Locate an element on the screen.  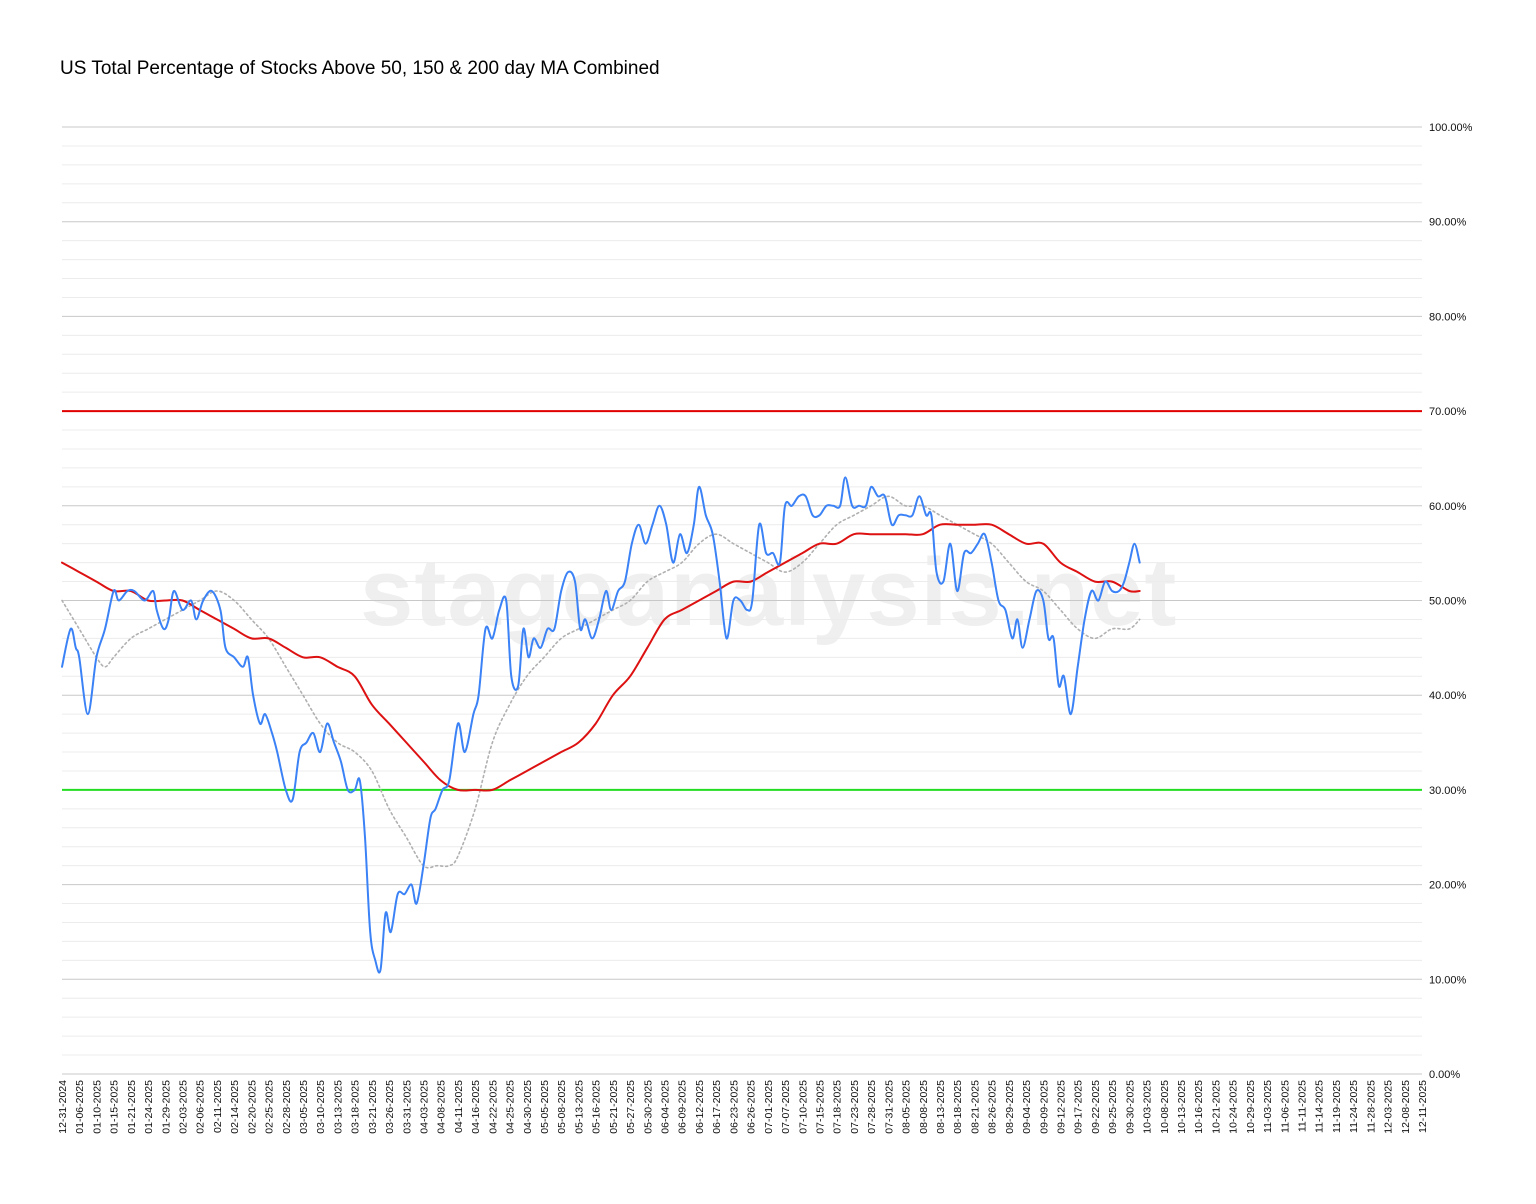
y-tick-label: 70.00% is located at coordinates (1448, 412).